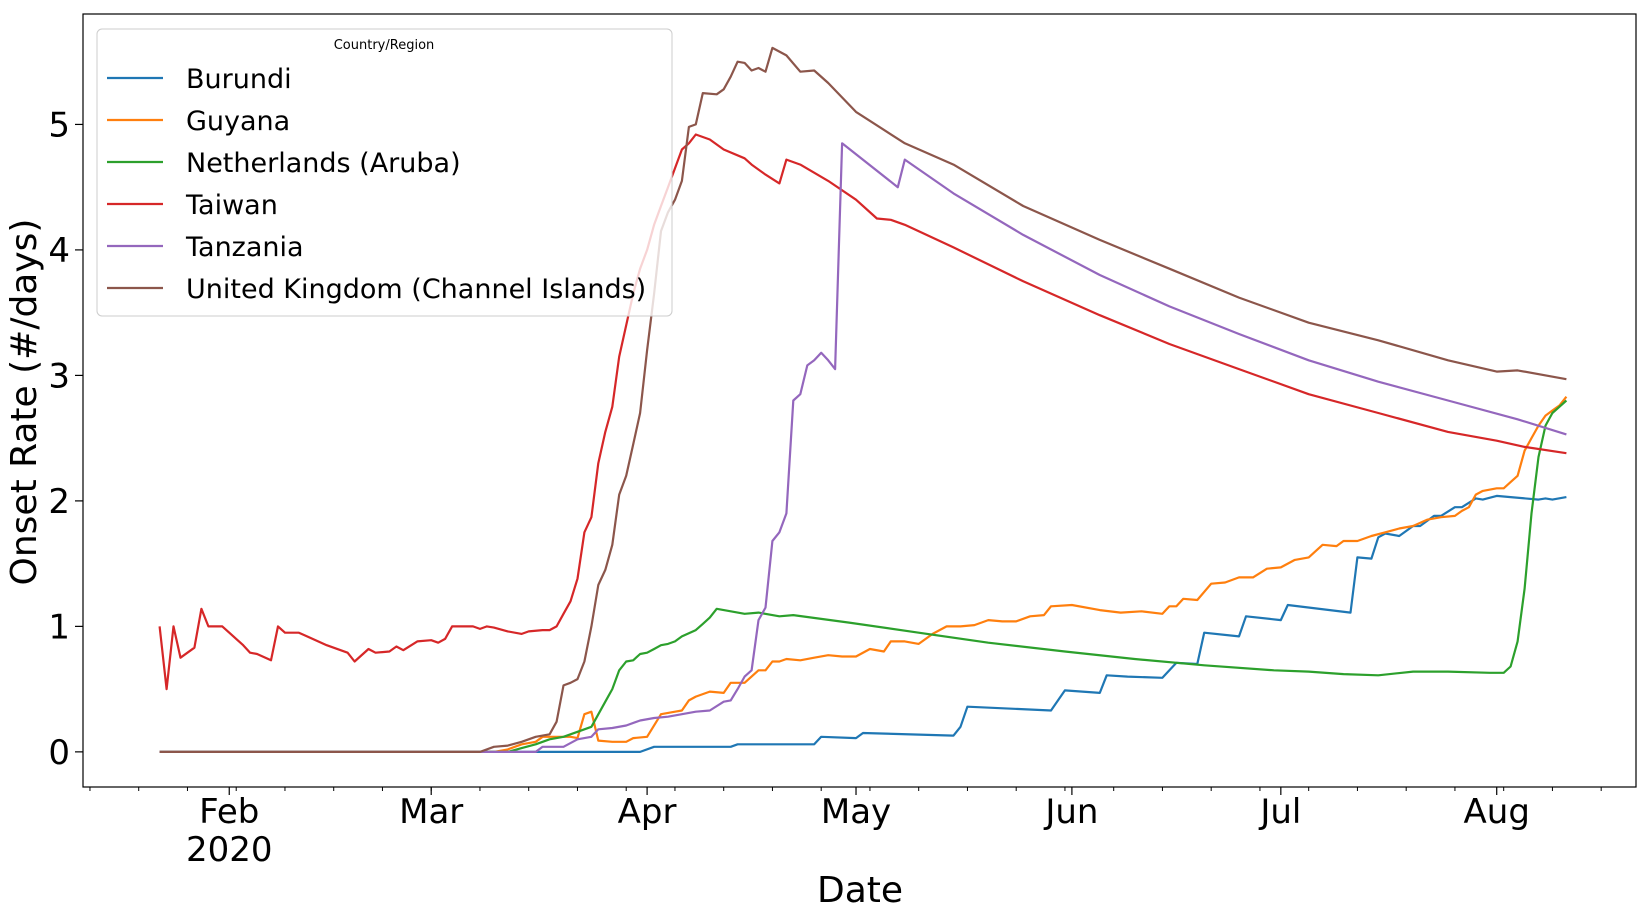  What do you see at coordinates (229, 850) in the screenshot?
I see `x-tick-sublabel: 2020` at bounding box center [229, 850].